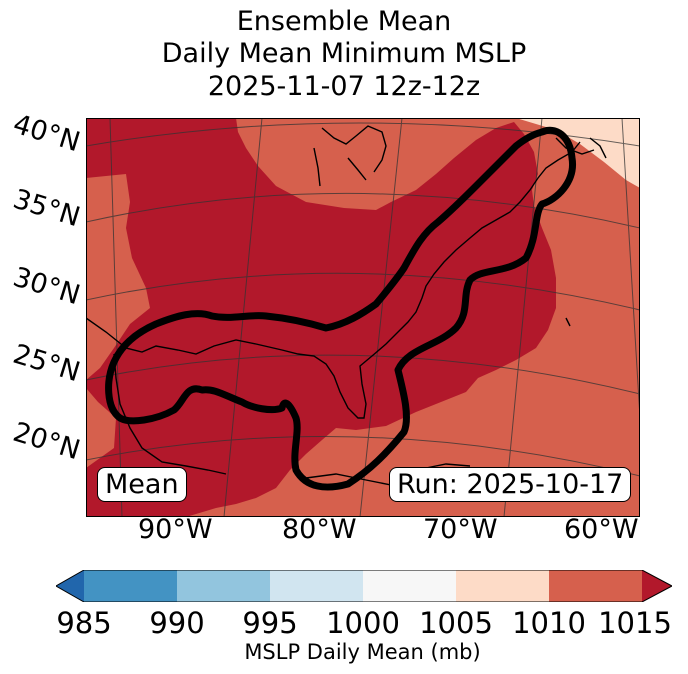  What do you see at coordinates (70, 586) in the screenshot?
I see `colorbar-under-arrow` at bounding box center [70, 586].